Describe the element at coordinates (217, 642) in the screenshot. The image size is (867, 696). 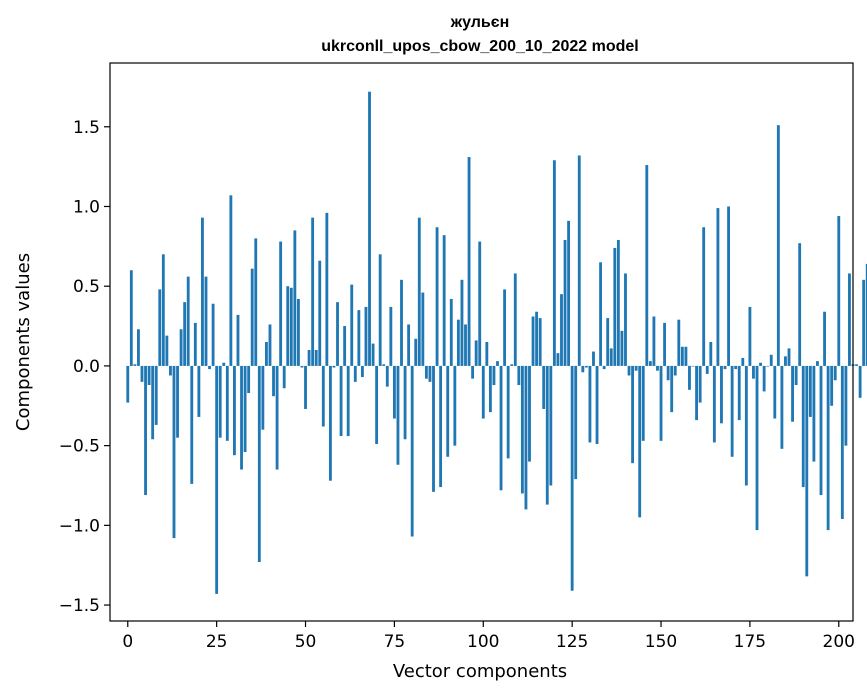
I see `x-tick-label: 25` at that location.